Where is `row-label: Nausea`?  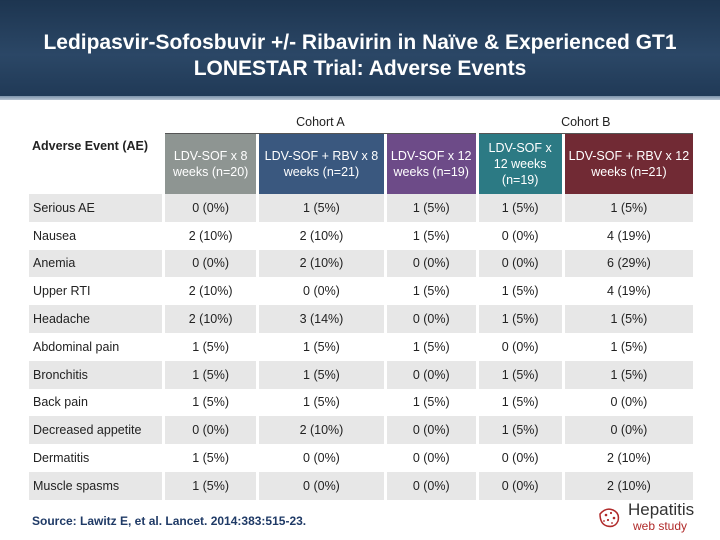 row-label: Nausea is located at coordinates (55, 235).